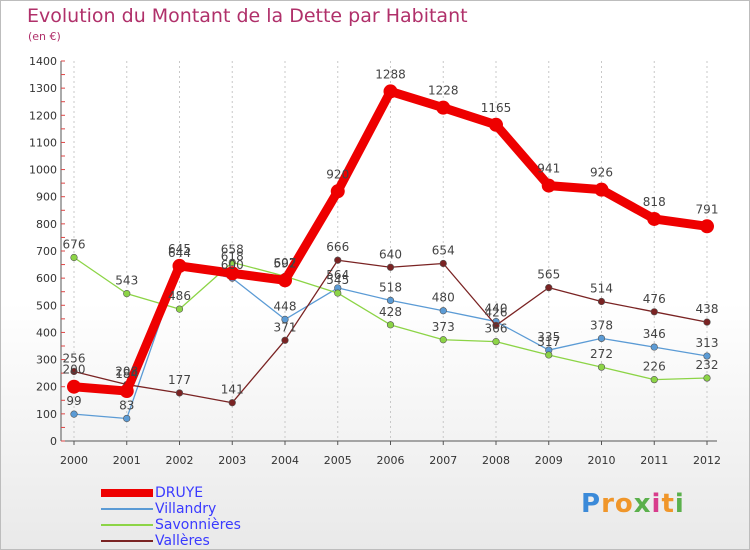 This screenshot has width=750, height=550. Describe the element at coordinates (53, 441) in the screenshot. I see `y-tick-label: 0` at that location.